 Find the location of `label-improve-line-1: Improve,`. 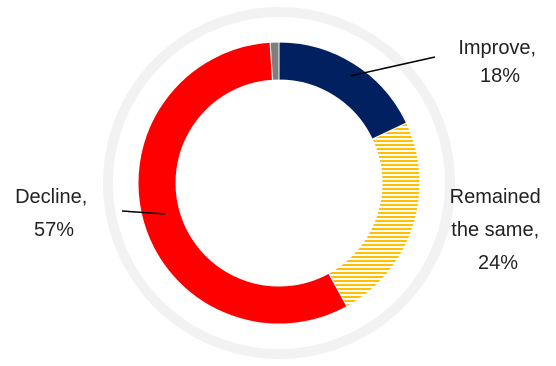

label-improve-line-1: Improve, is located at coordinates (497, 48).